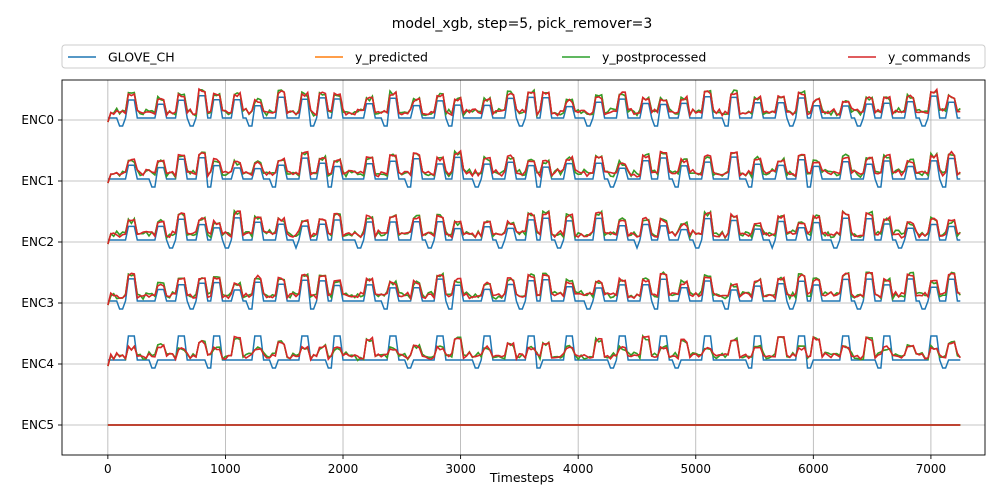 Image resolution: width=1000 pixels, height=500 pixels. I want to click on legend-entry: y_commands, so click(909, 57).